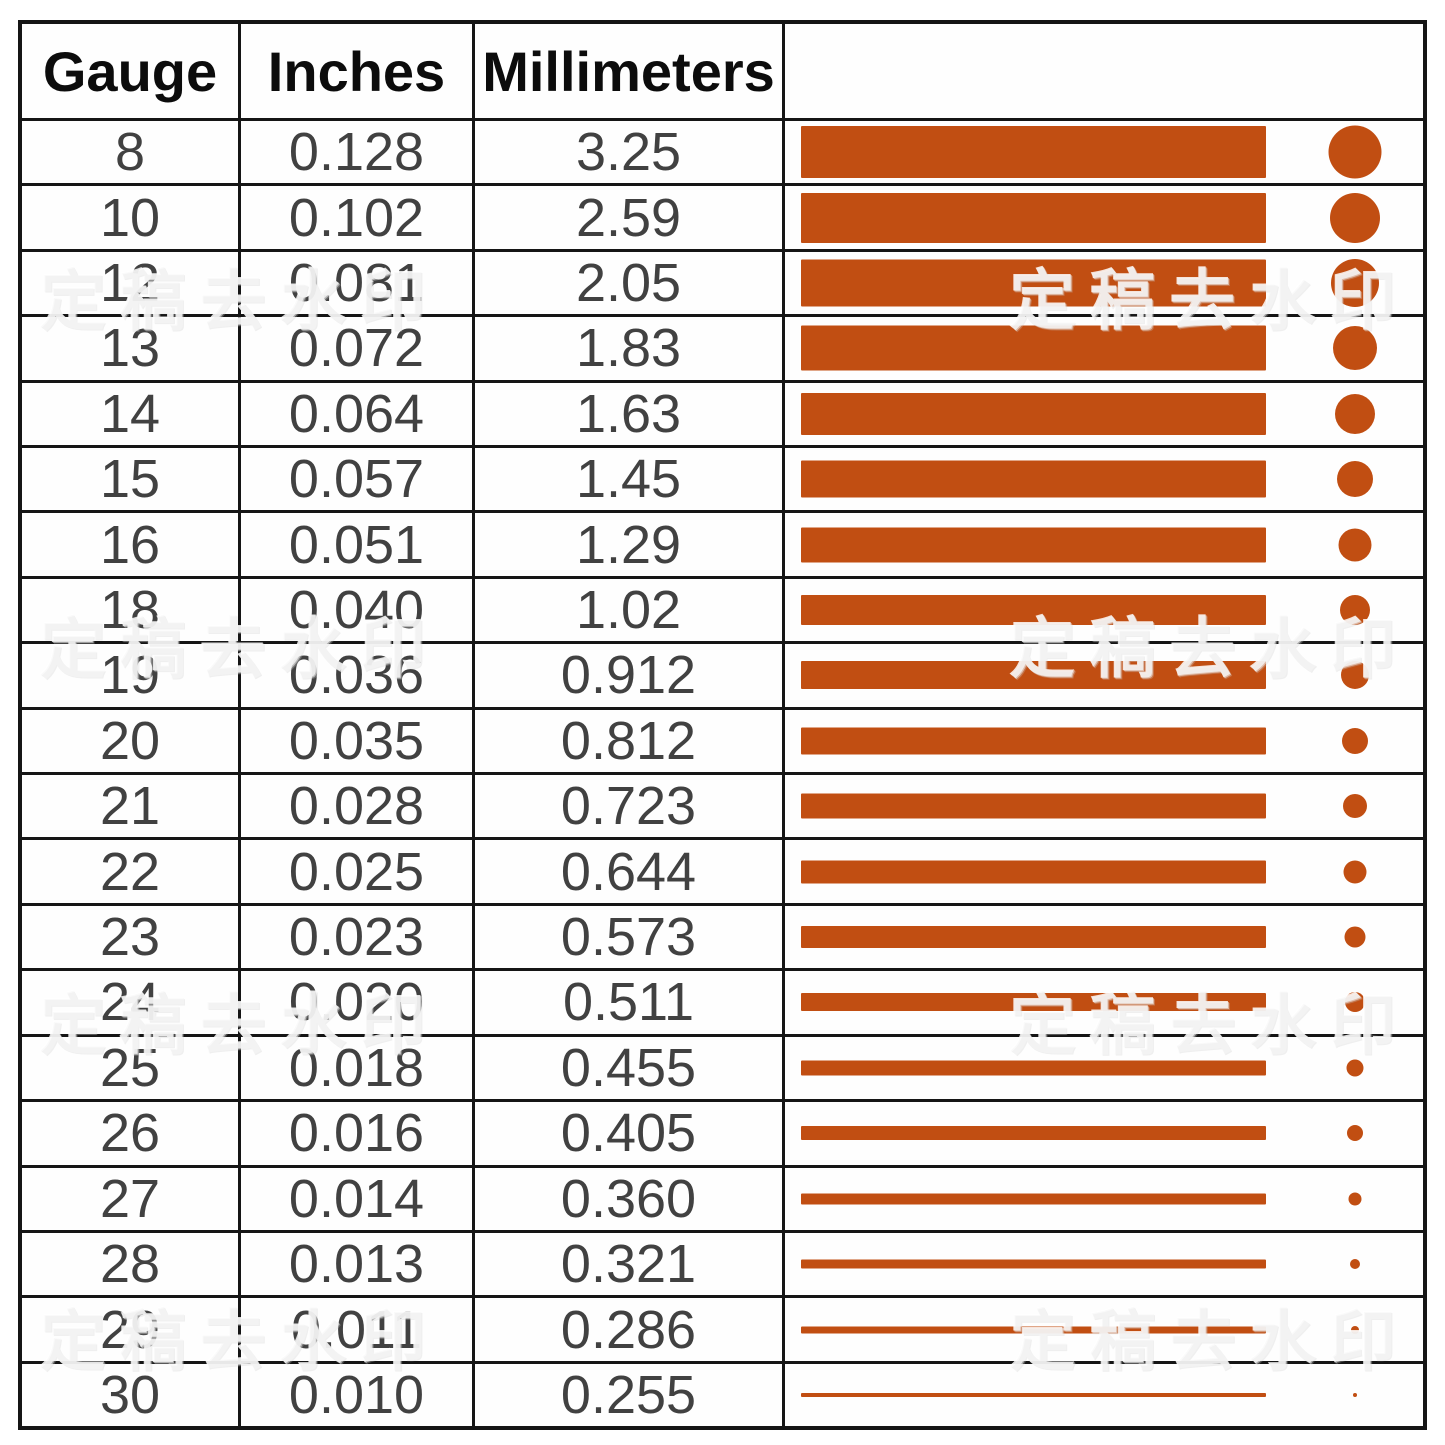 The width and height of the screenshot is (1445, 1445). What do you see at coordinates (131, 1264) in the screenshot?
I see `gauge-value: 28` at bounding box center [131, 1264].